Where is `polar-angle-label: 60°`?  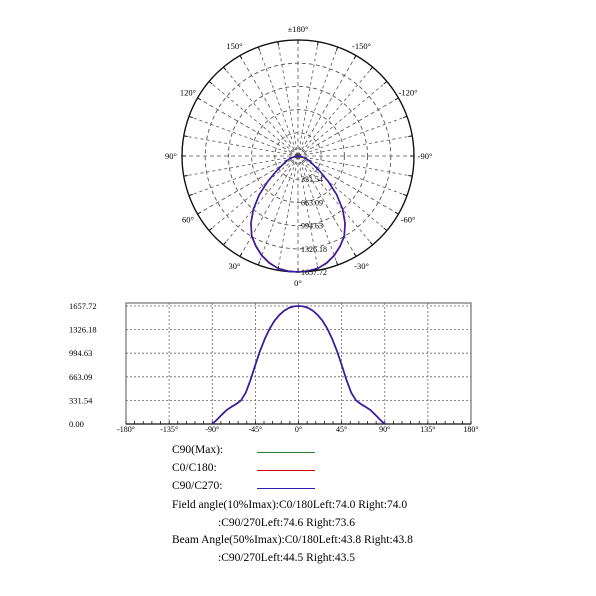 polar-angle-label: 60° is located at coordinates (188, 220).